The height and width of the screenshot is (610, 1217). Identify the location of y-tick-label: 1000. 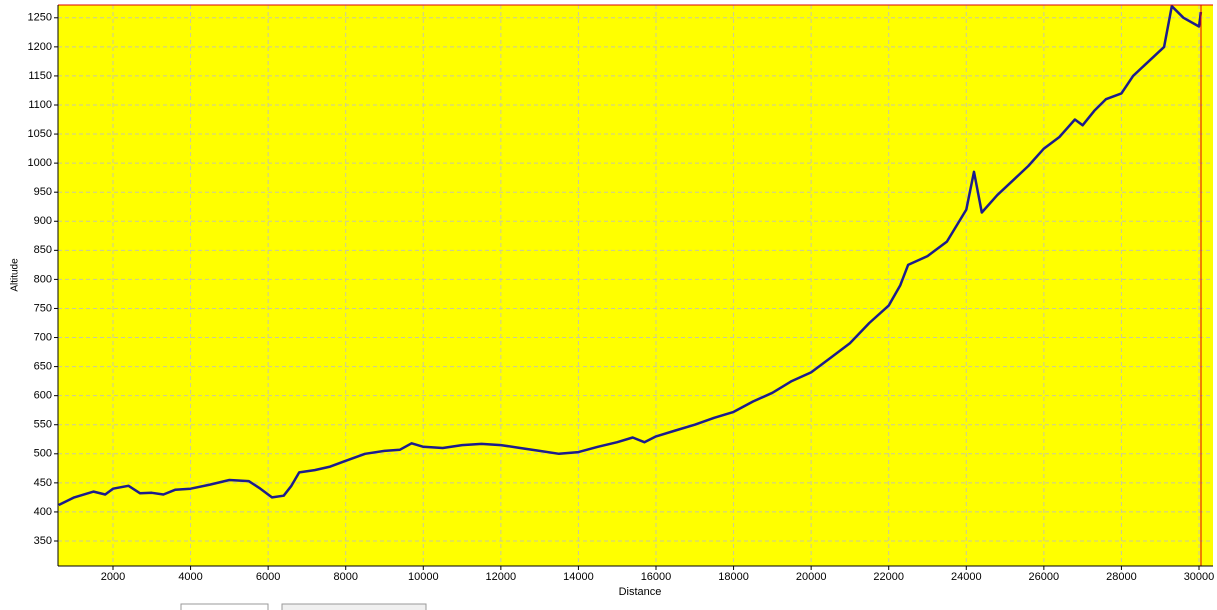
(40, 163).